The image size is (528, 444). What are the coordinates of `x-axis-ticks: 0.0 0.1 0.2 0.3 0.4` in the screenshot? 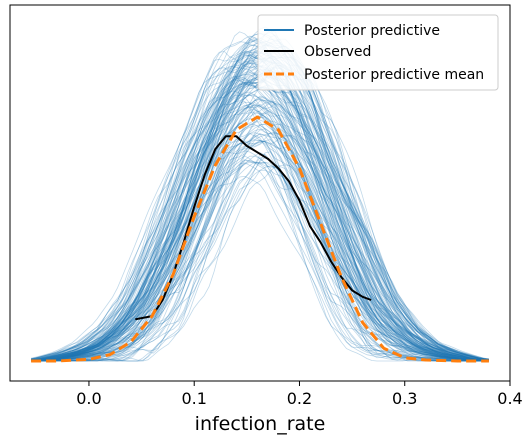 It's located at (299, 394).